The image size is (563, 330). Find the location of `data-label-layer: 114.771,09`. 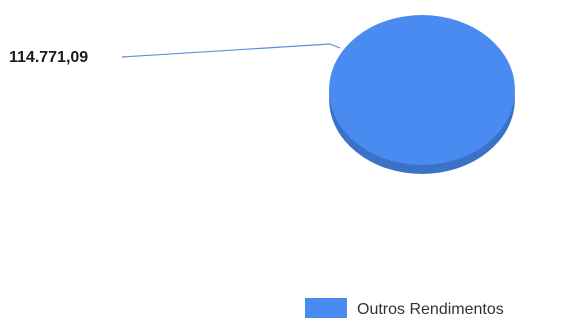

data-label-layer: 114.771,09 is located at coordinates (175, 54).